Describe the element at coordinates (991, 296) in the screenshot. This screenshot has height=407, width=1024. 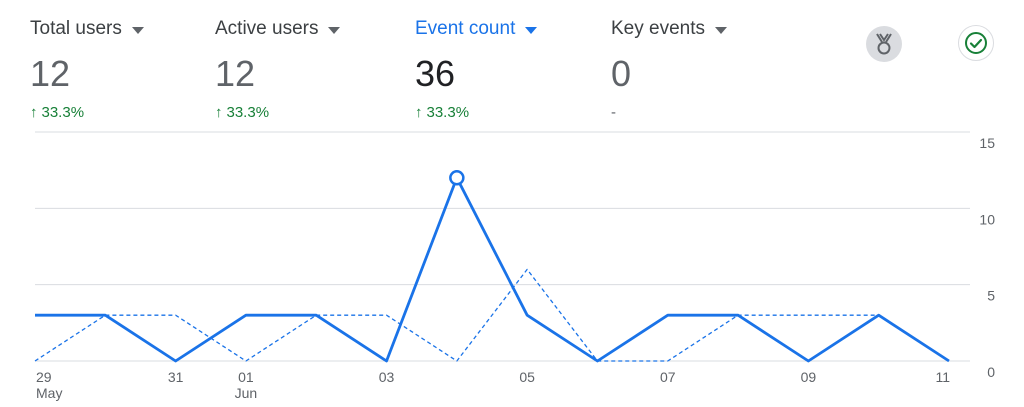
I see `y-tick-label: 5` at that location.